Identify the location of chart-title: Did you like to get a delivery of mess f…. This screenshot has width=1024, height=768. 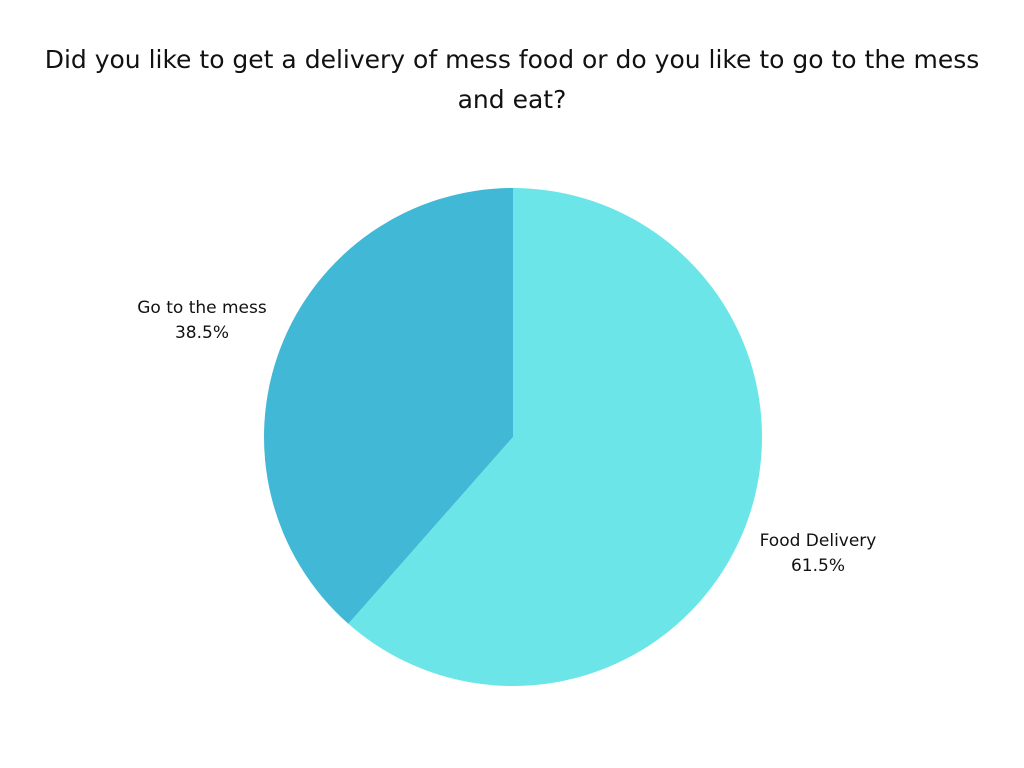
(512, 79).